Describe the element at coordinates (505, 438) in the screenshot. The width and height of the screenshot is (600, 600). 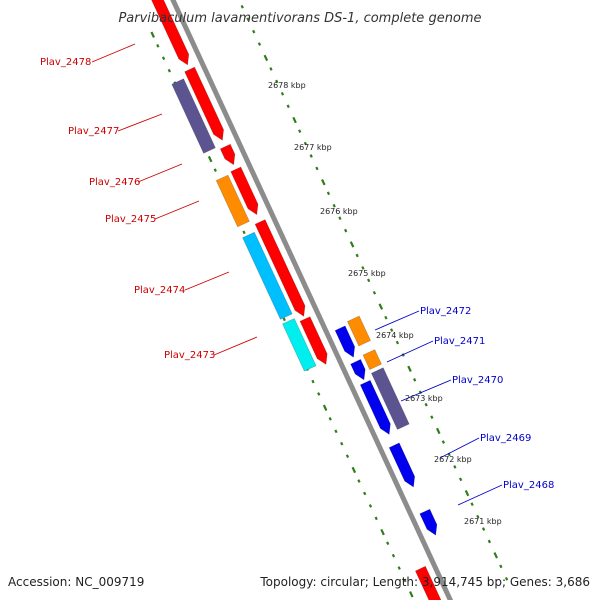
I see `gene-label-plav-2469: Plav_2469` at that location.